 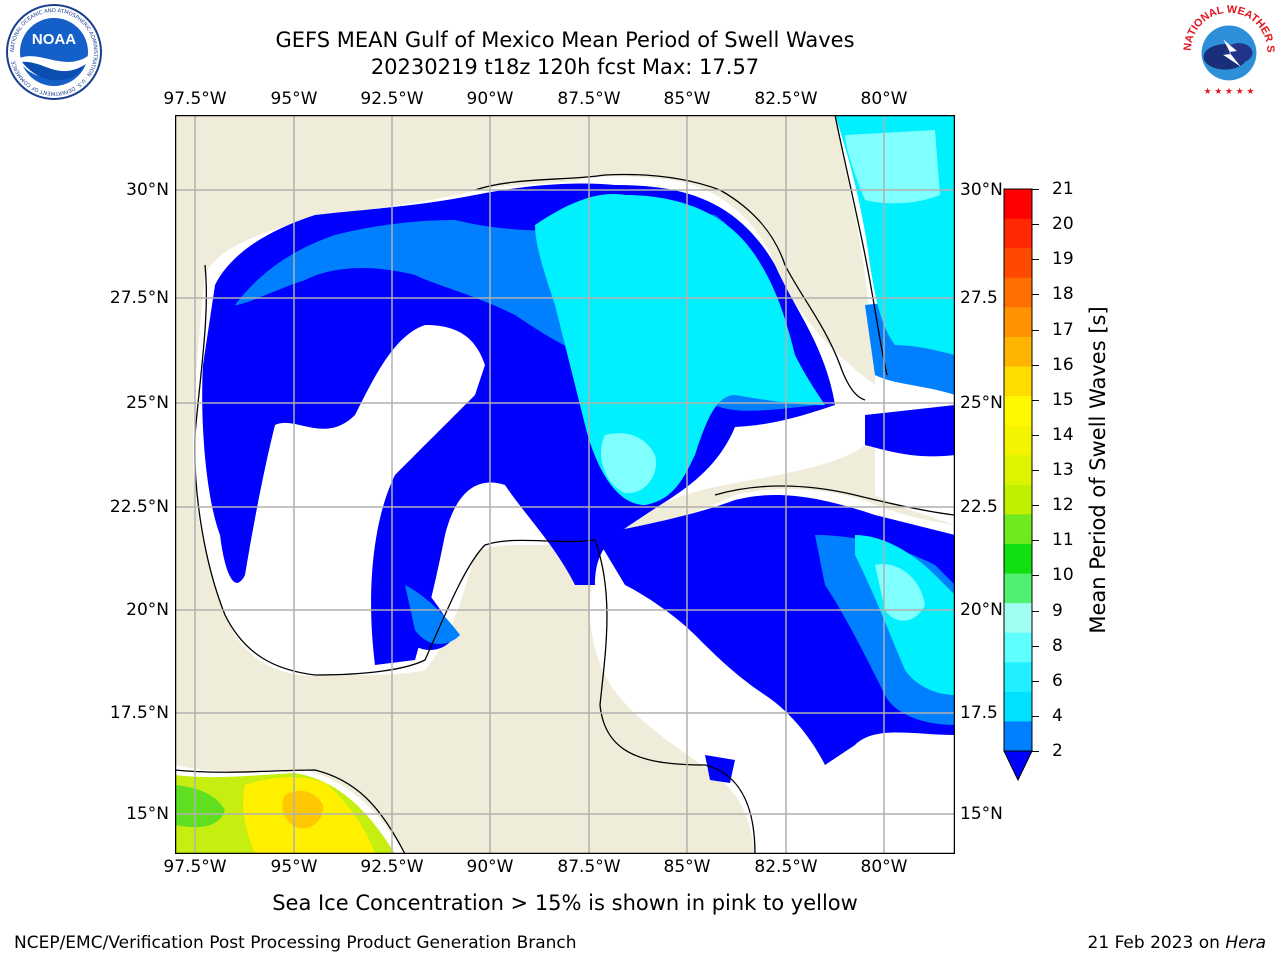 I want to click on colorbar-tick-label: 13, so click(x=1063, y=470).